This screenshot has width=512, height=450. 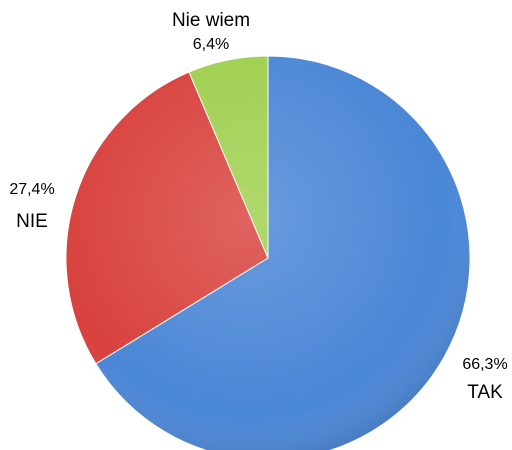 I want to click on category-label: NIE, so click(x=32, y=221).